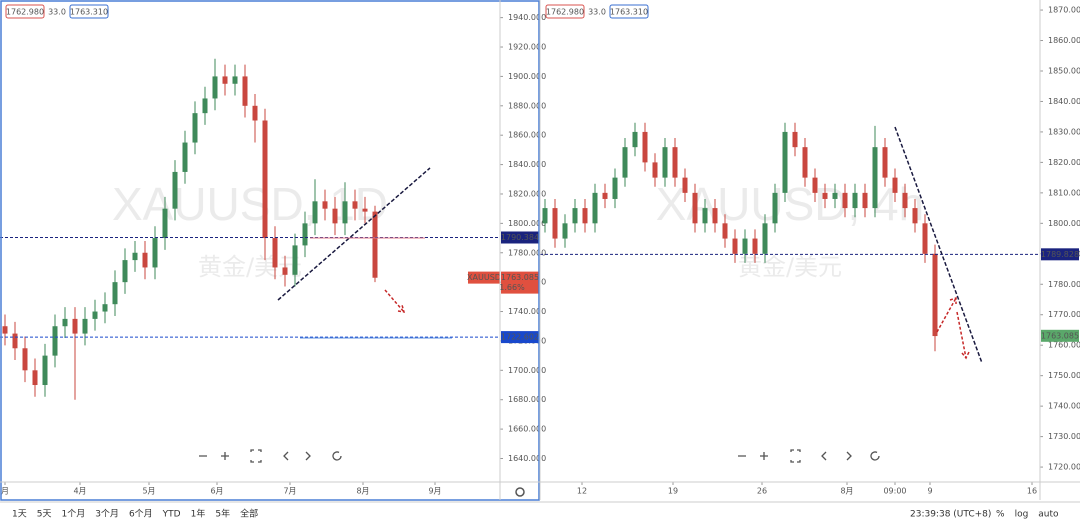 Image resolution: width=1080 pixels, height=531 pixels. I want to click on price-label: 1789.828, so click(1060, 254).